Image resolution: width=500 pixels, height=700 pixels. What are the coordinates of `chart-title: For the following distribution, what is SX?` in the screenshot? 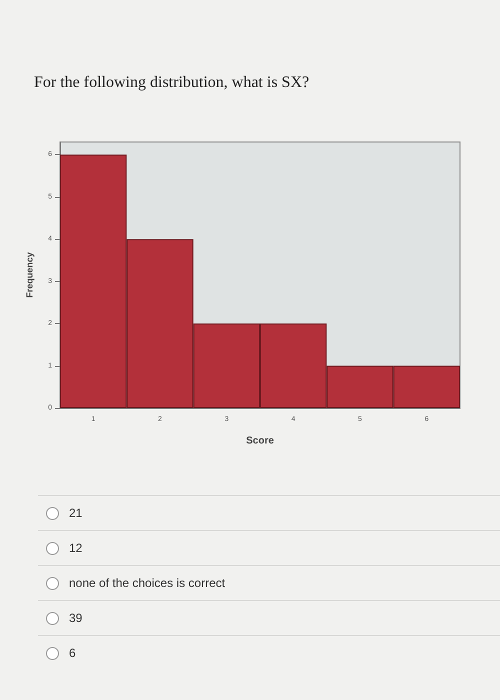 It's located at (172, 83).